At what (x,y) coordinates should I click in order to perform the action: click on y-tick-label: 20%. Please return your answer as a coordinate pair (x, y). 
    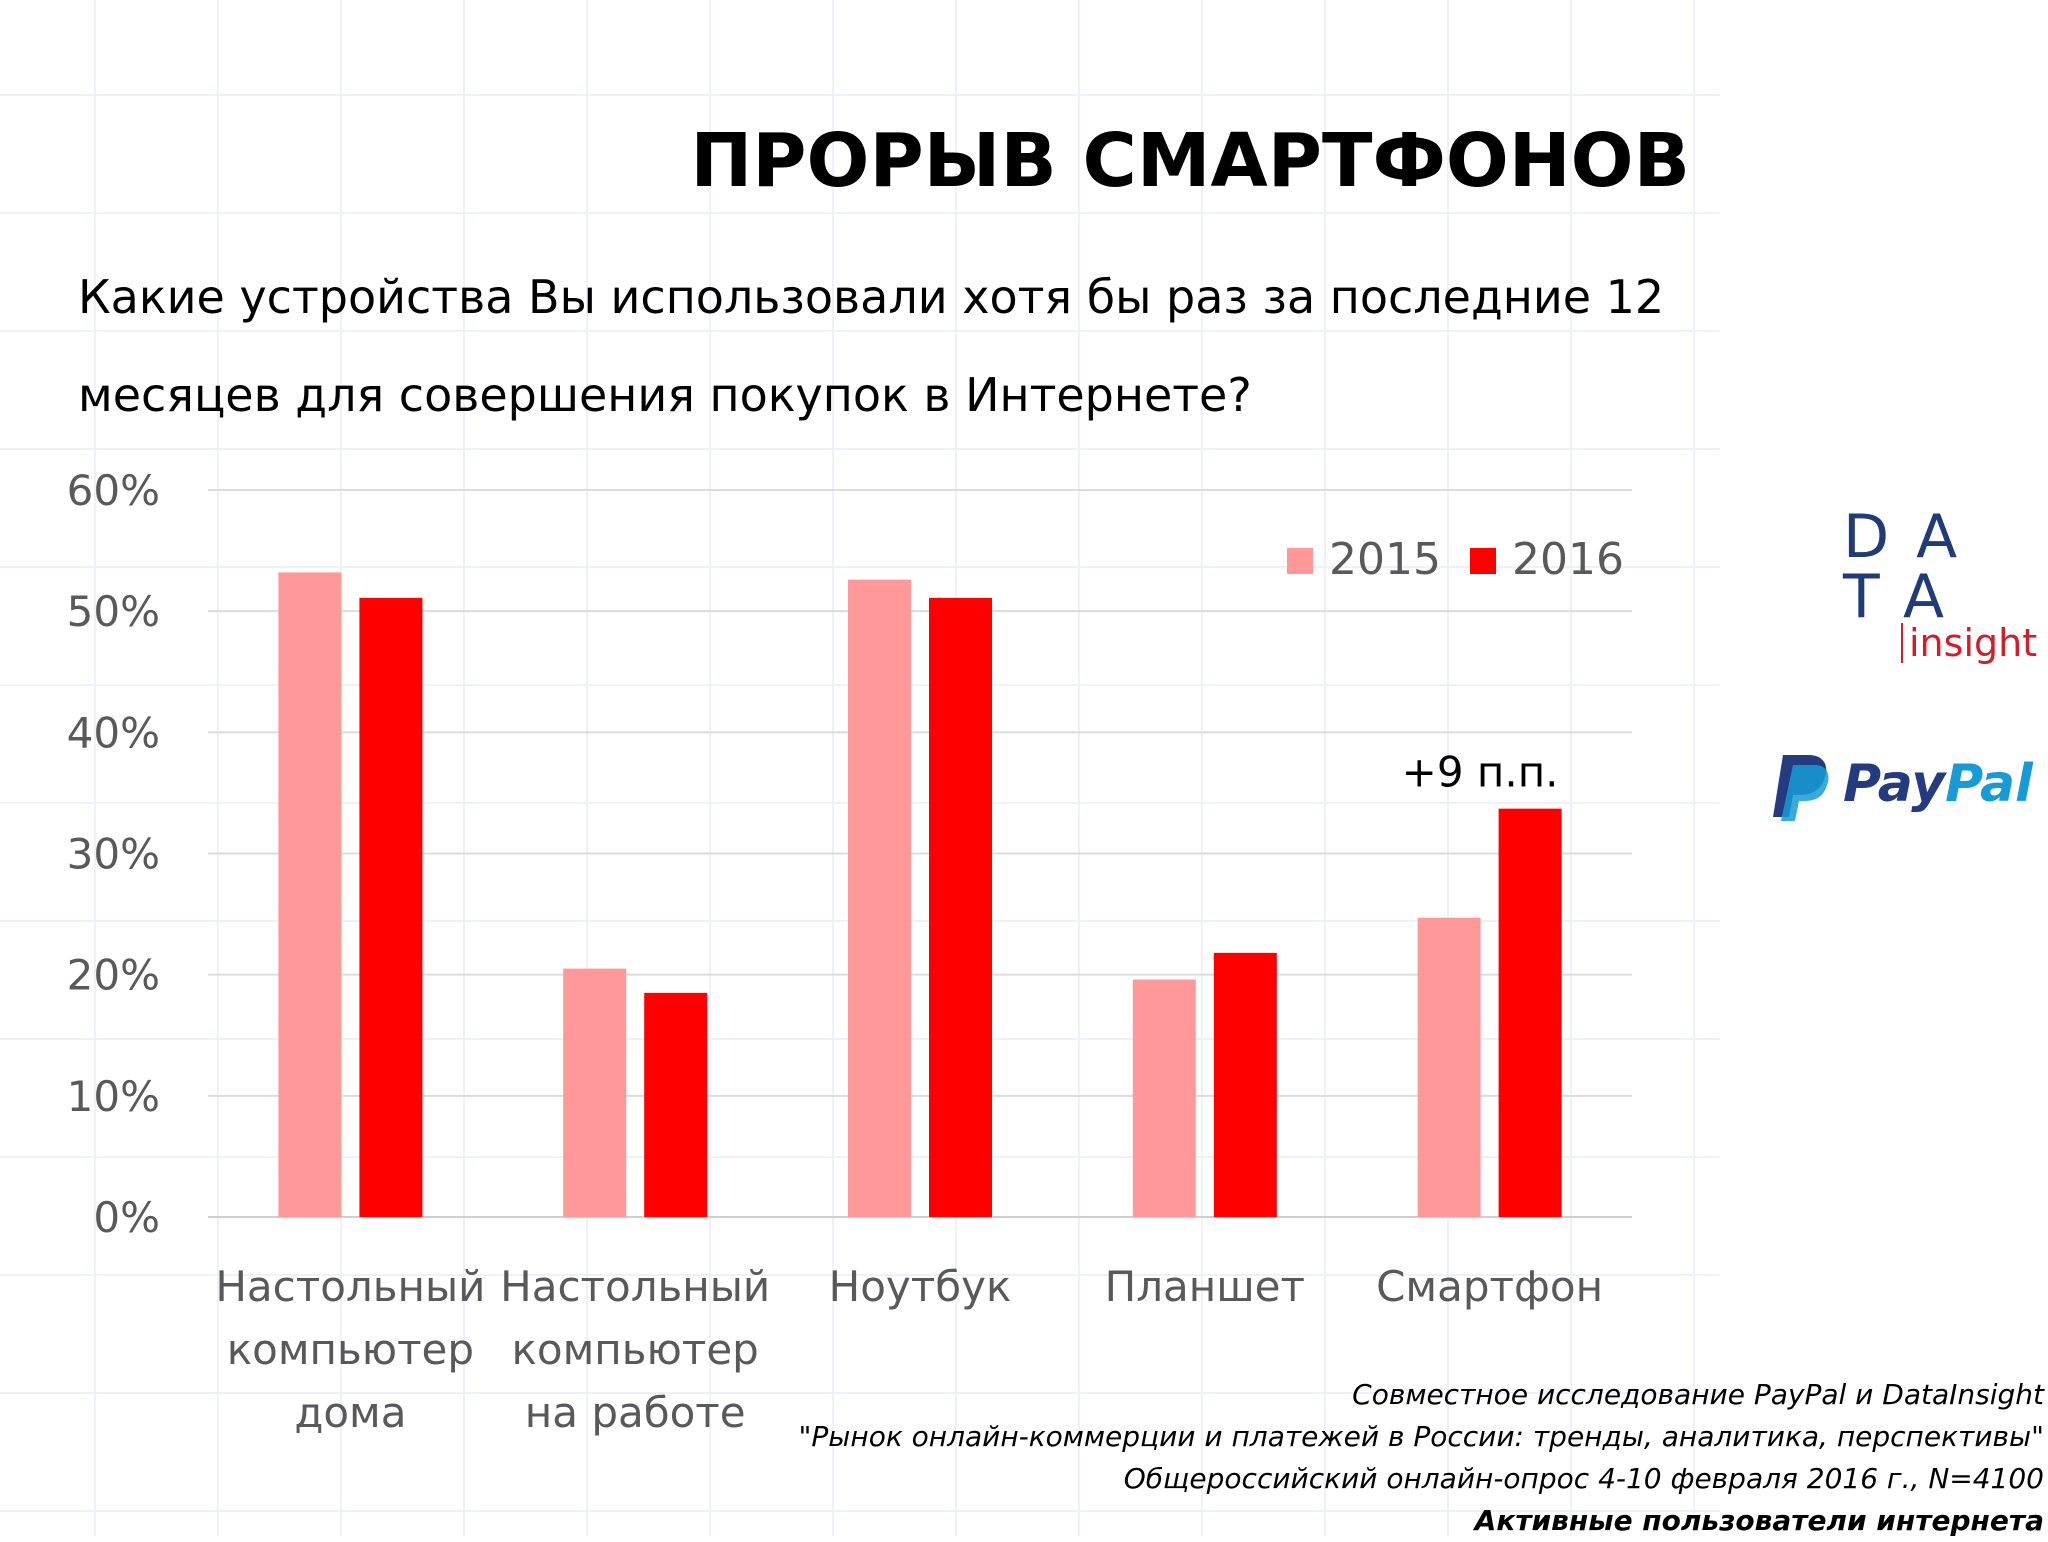
    Looking at the image, I should click on (113, 975).